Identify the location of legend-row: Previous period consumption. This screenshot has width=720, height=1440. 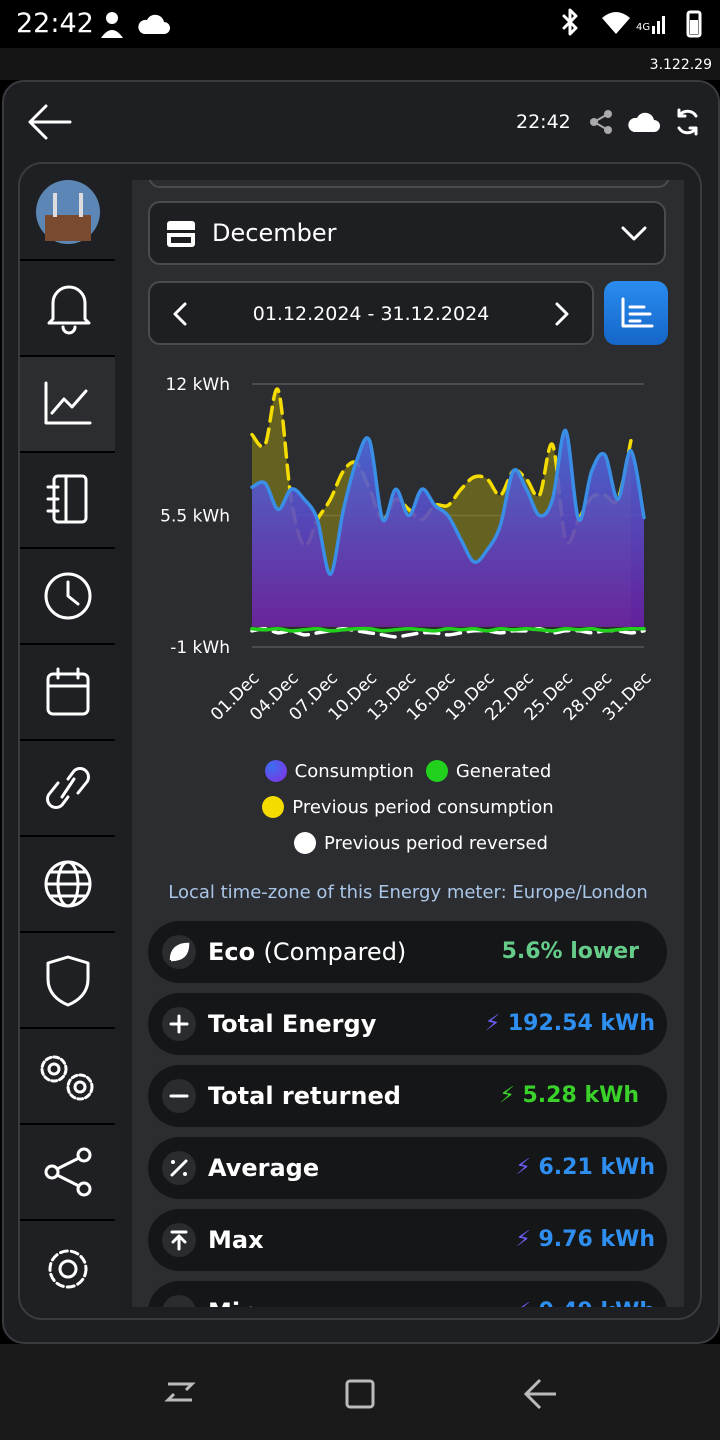
(408, 808).